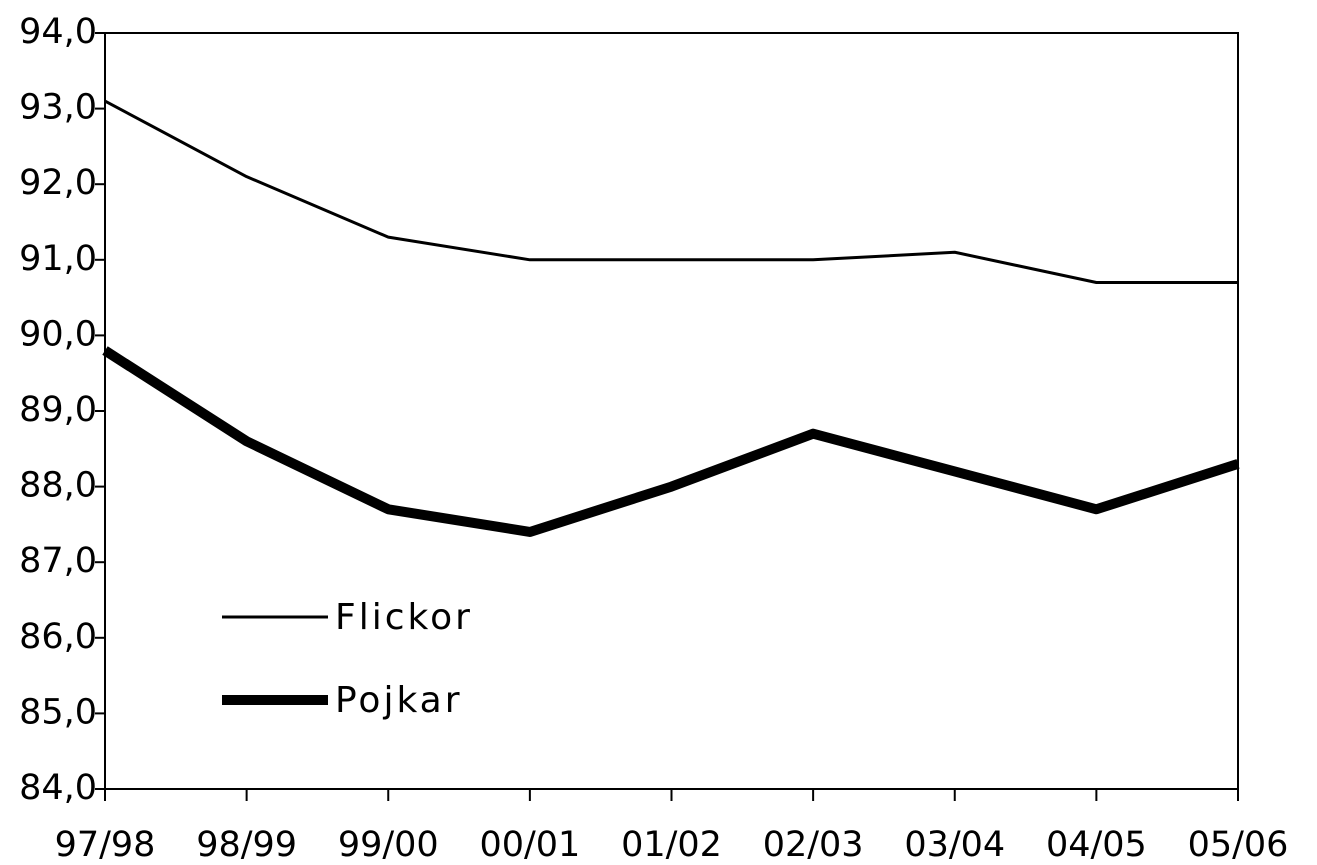 The height and width of the screenshot is (865, 1317). Describe the element at coordinates (58, 637) in the screenshot. I see `y-tick-label: 86,0` at that location.